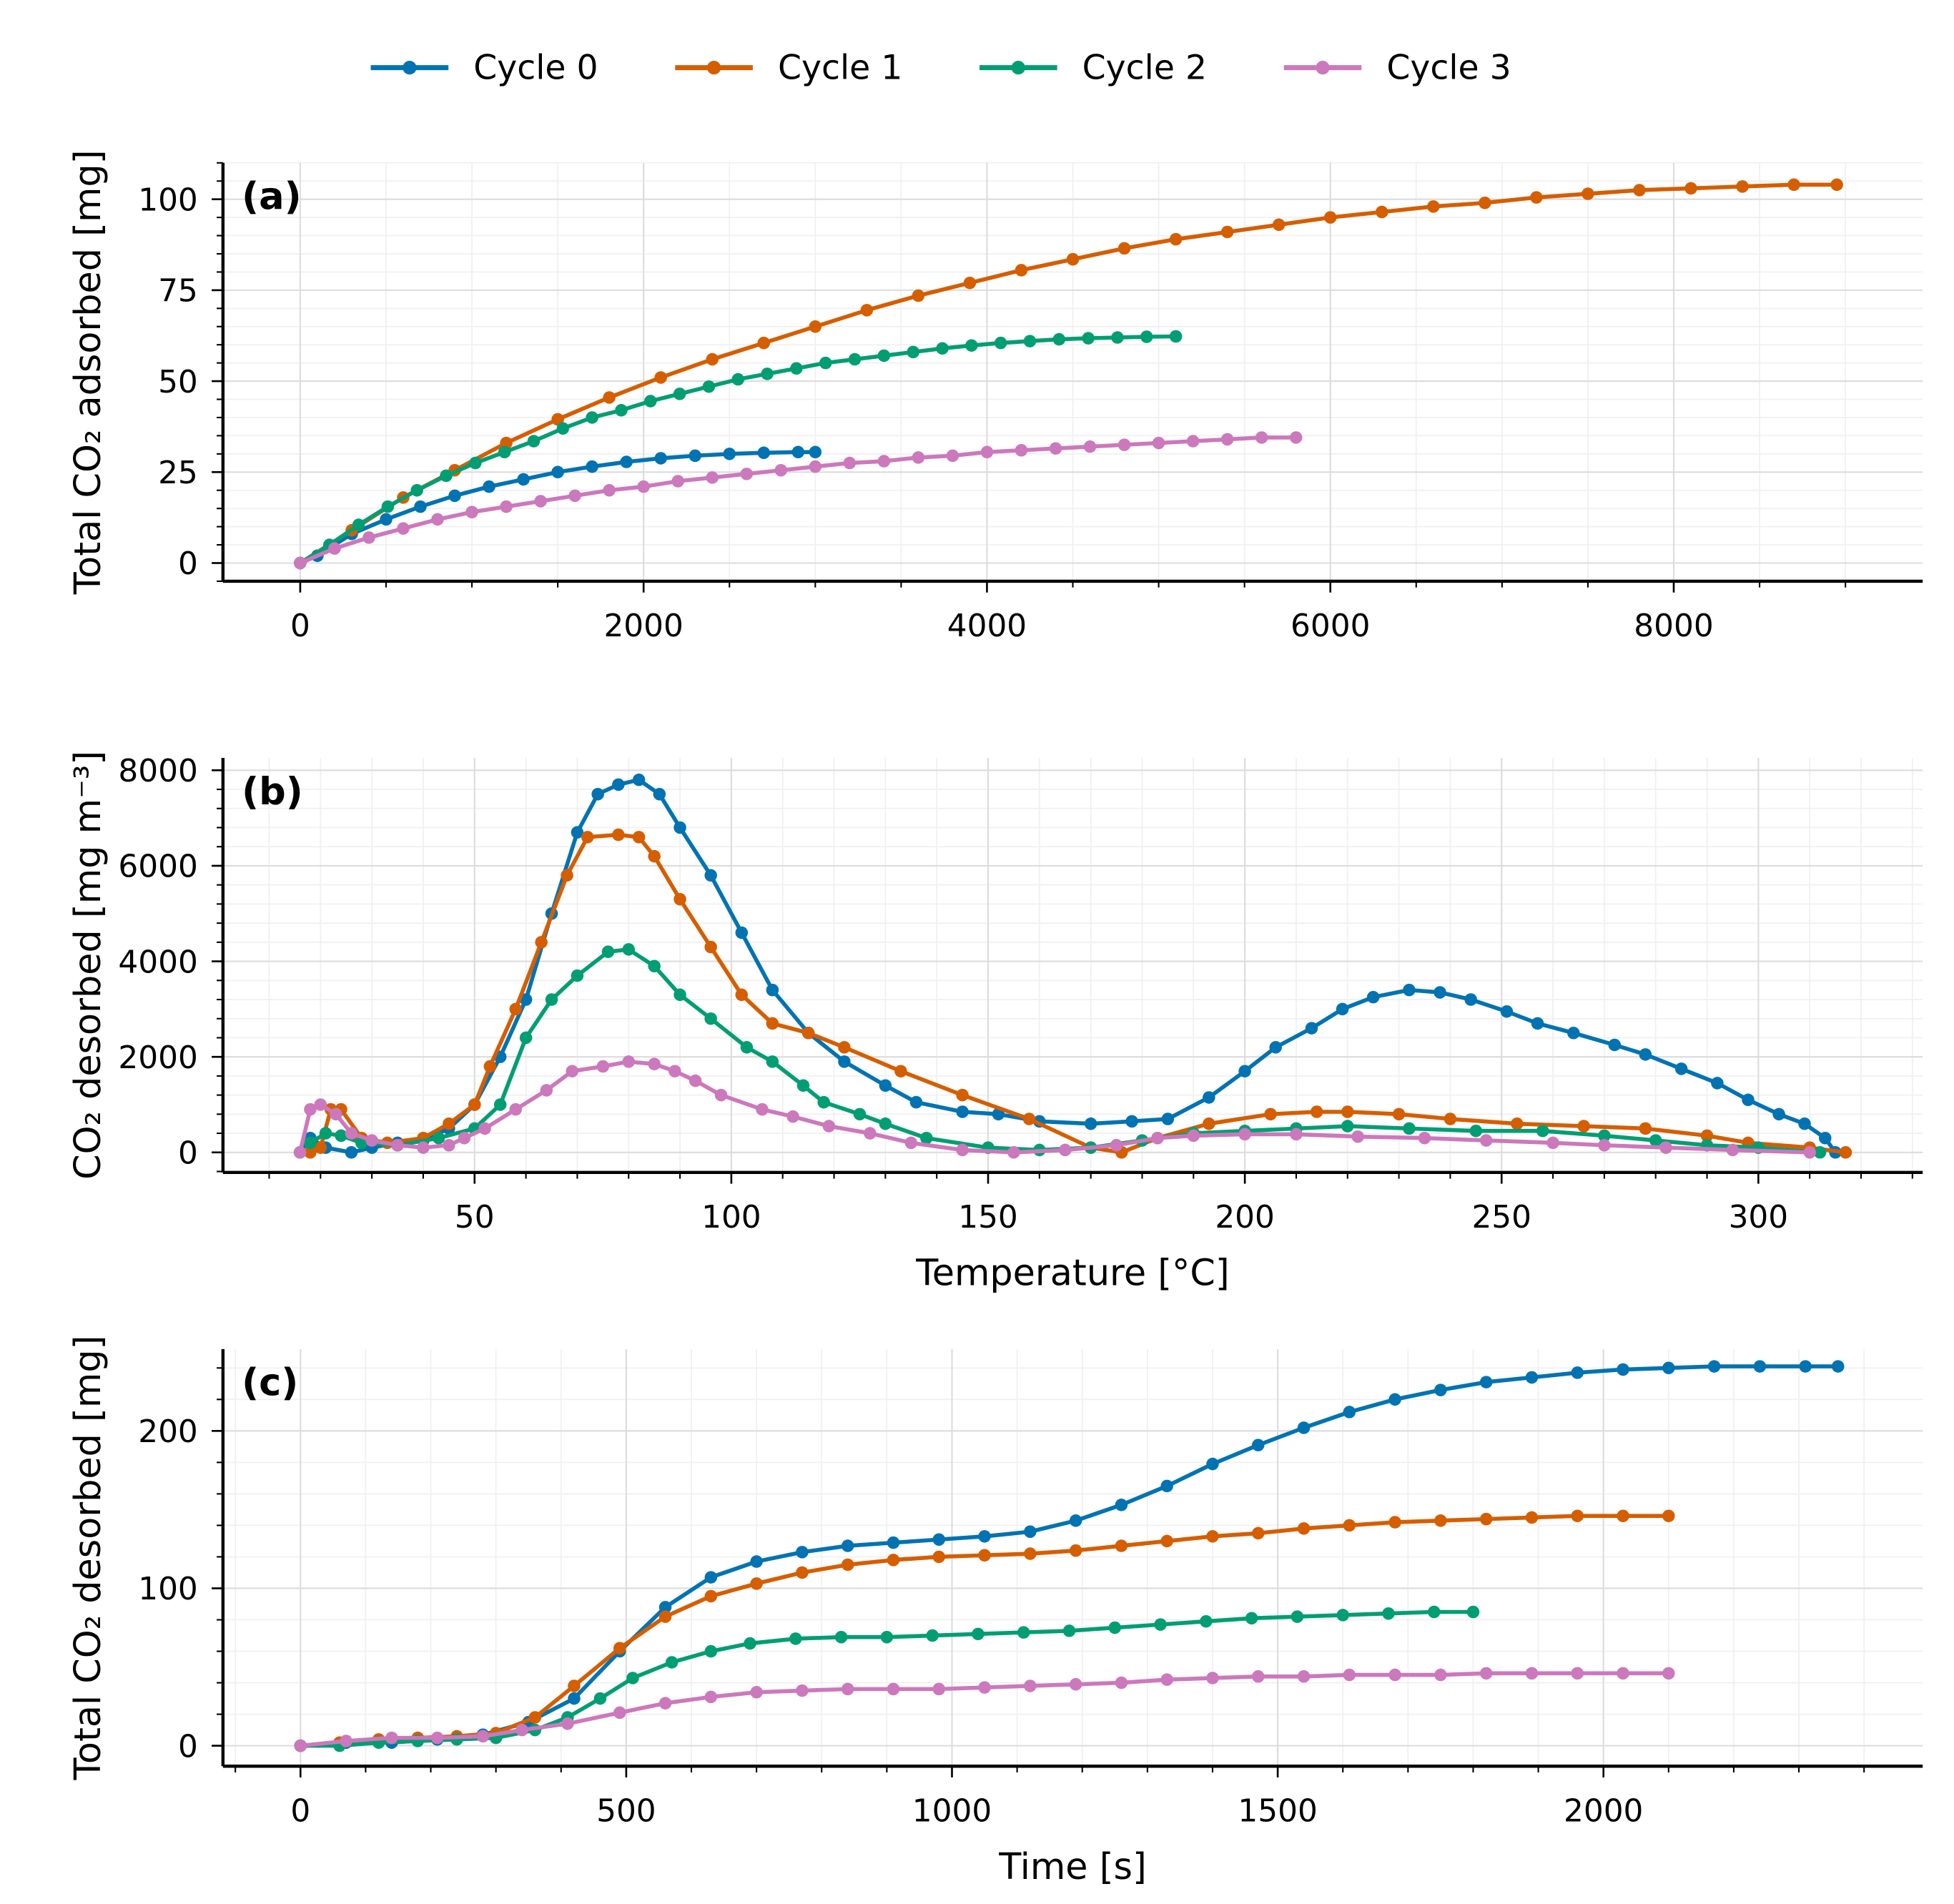  I want to click on x-tick-label: 2000, so click(643, 626).